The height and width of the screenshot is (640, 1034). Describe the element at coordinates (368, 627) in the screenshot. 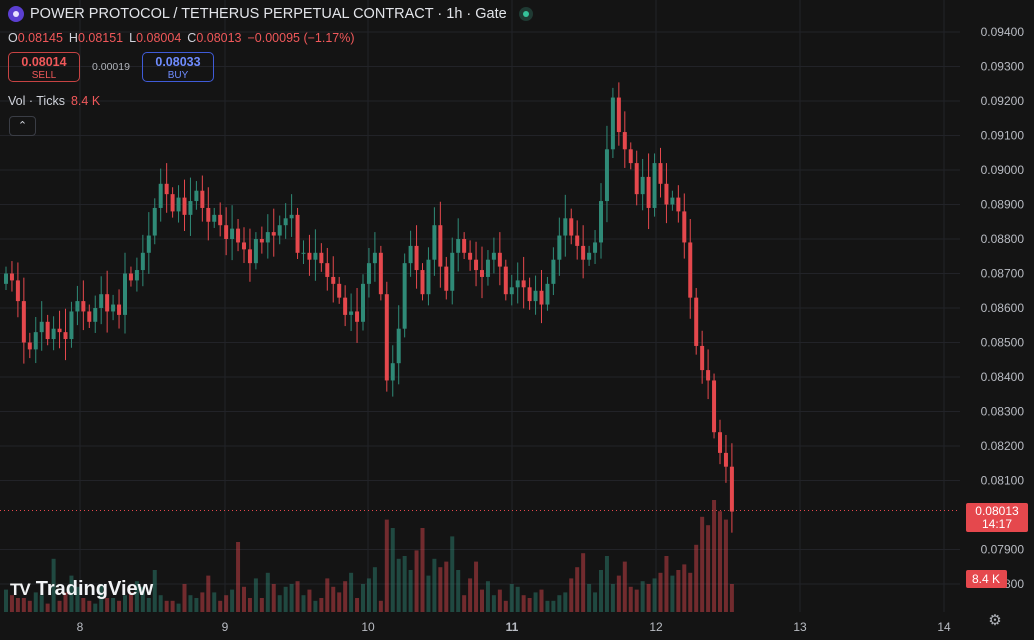

I see `time-axis-tick: 10` at that location.